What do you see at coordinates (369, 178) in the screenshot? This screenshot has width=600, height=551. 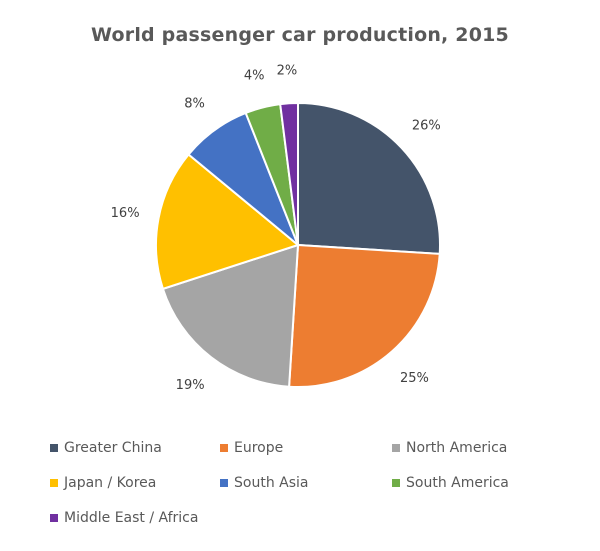 I see `pie-slice-greater-china` at bounding box center [369, 178].